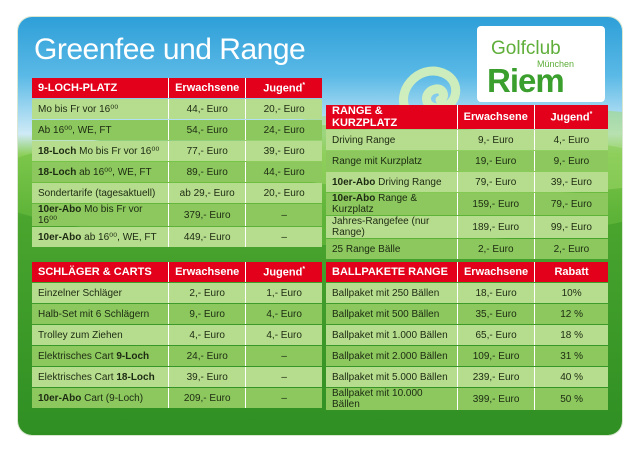  Describe the element at coordinates (177, 398) in the screenshot. I see `table-row: 10er-Abo Cart (9-Loch) 209,- Euro –` at that location.